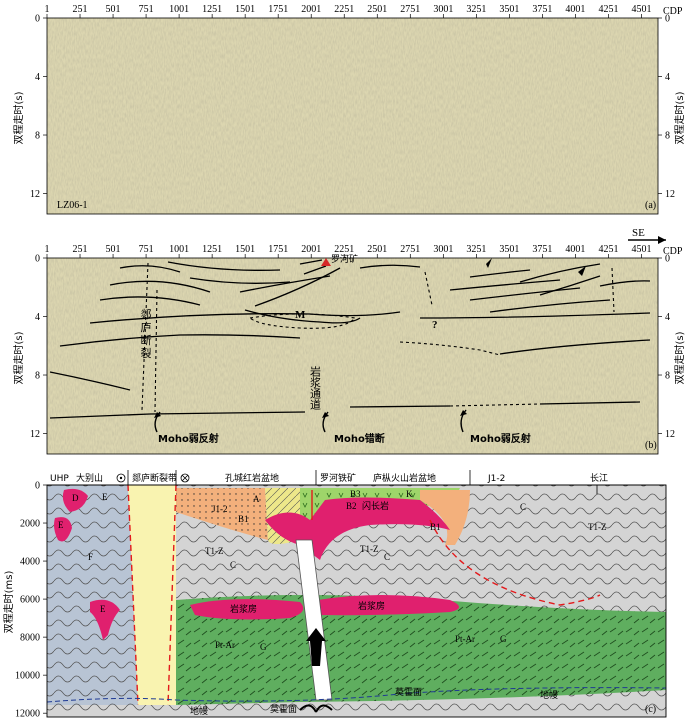  Describe the element at coordinates (316, 647) in the screenshot. I see `conduit-arrow-icon` at that location.